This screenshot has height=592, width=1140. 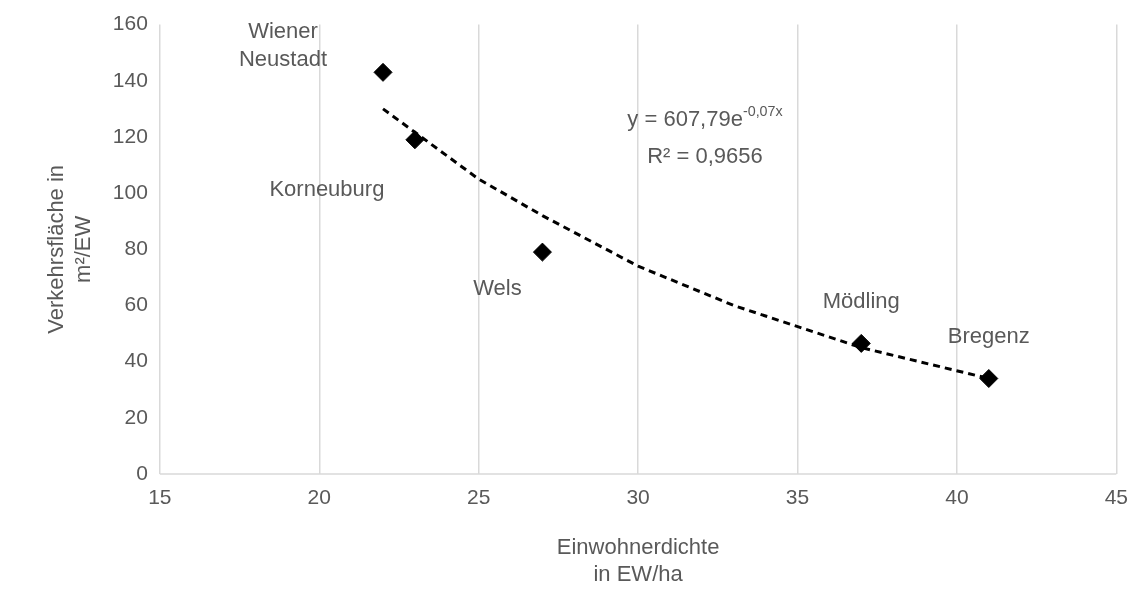 What do you see at coordinates (136, 304) in the screenshot?
I see `y-tick-label: 60` at bounding box center [136, 304].